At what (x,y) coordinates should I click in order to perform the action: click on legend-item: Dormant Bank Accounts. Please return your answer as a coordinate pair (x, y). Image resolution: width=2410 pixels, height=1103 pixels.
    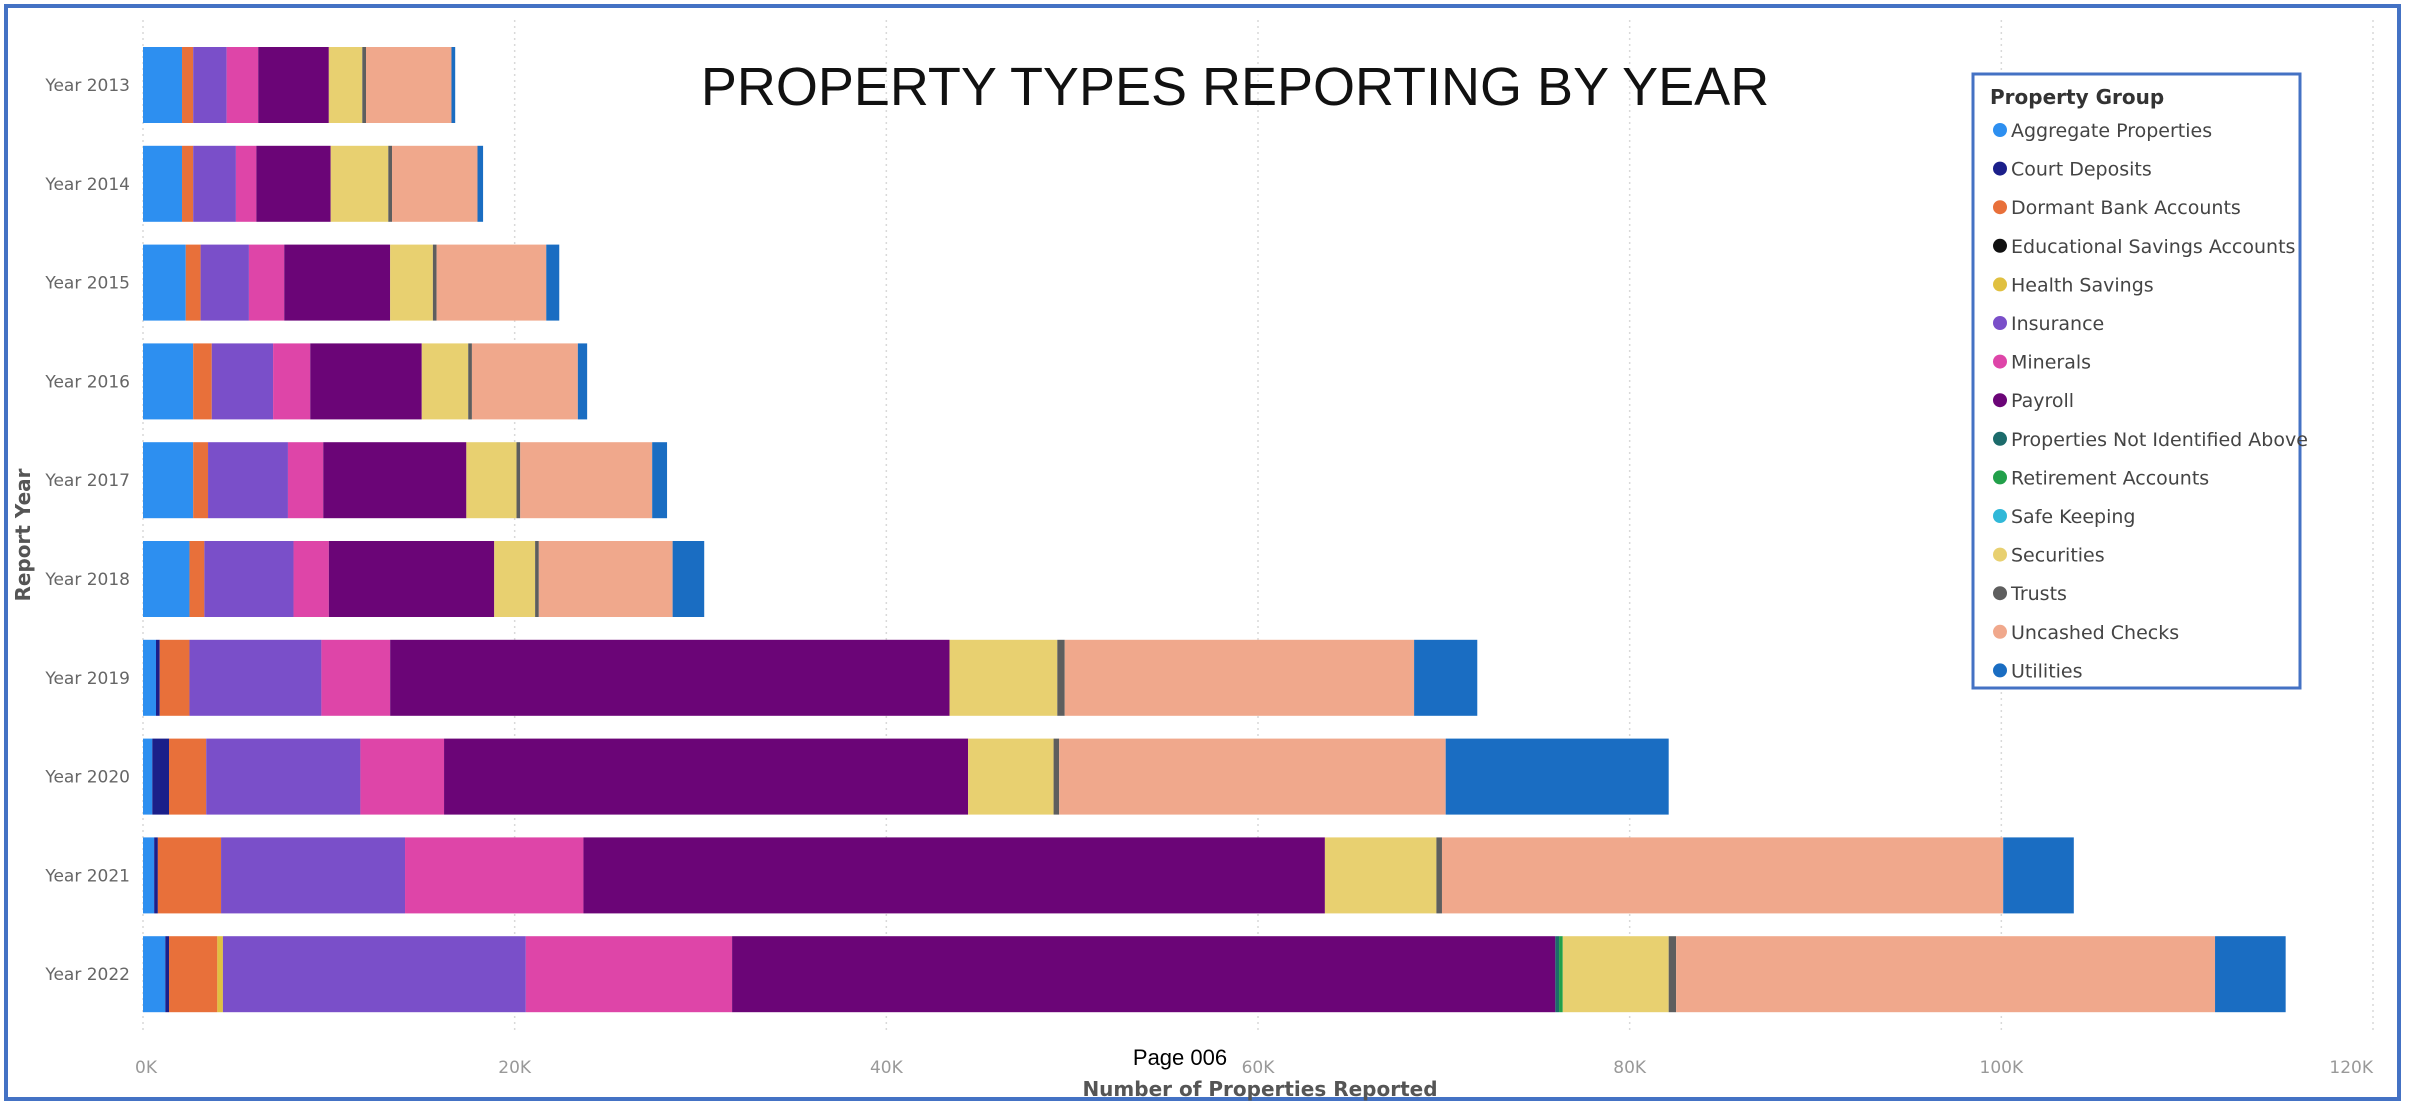
    Looking at the image, I should click on (2117, 208).